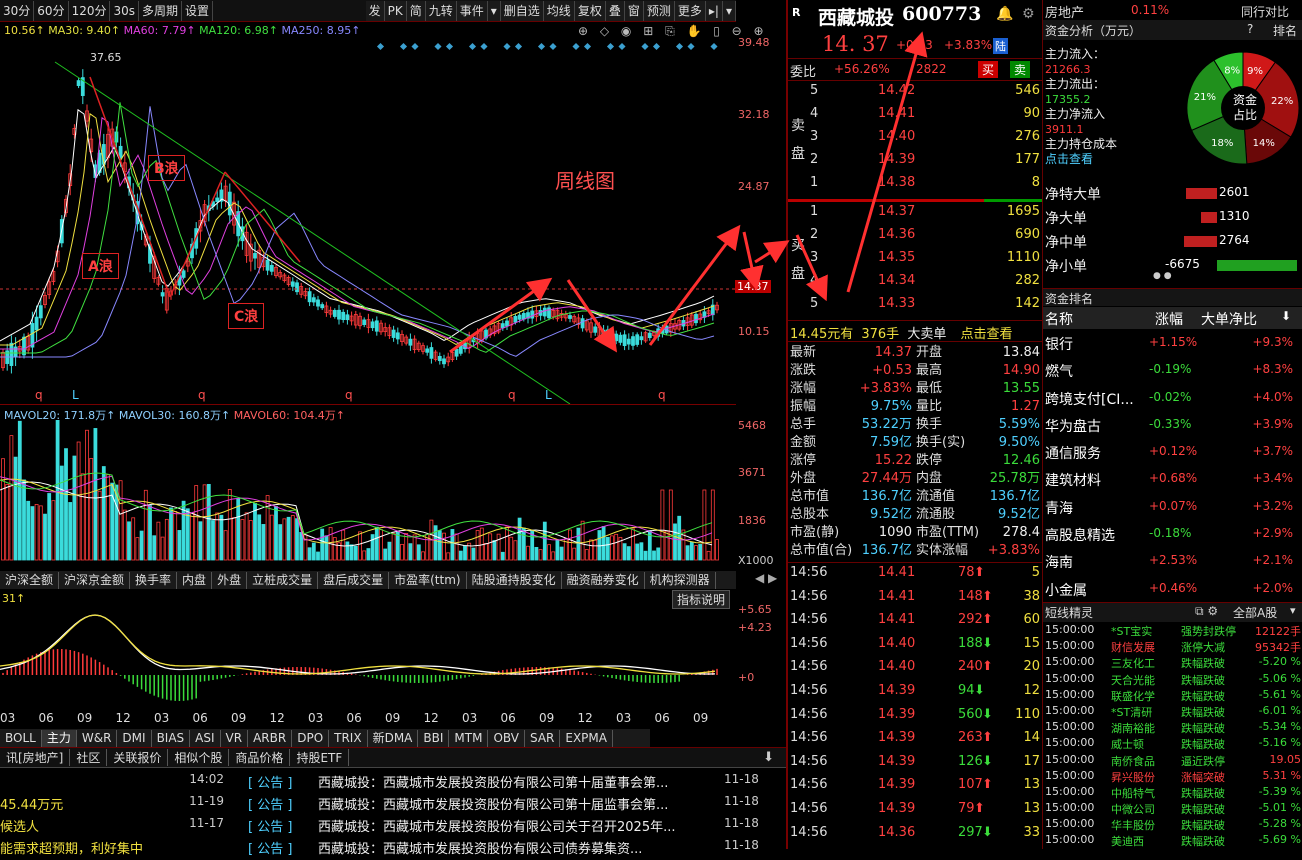 Image resolution: width=1302 pixels, height=860 pixels. I want to click on toolbar-right-item-10: 窗, so click(634, 10).